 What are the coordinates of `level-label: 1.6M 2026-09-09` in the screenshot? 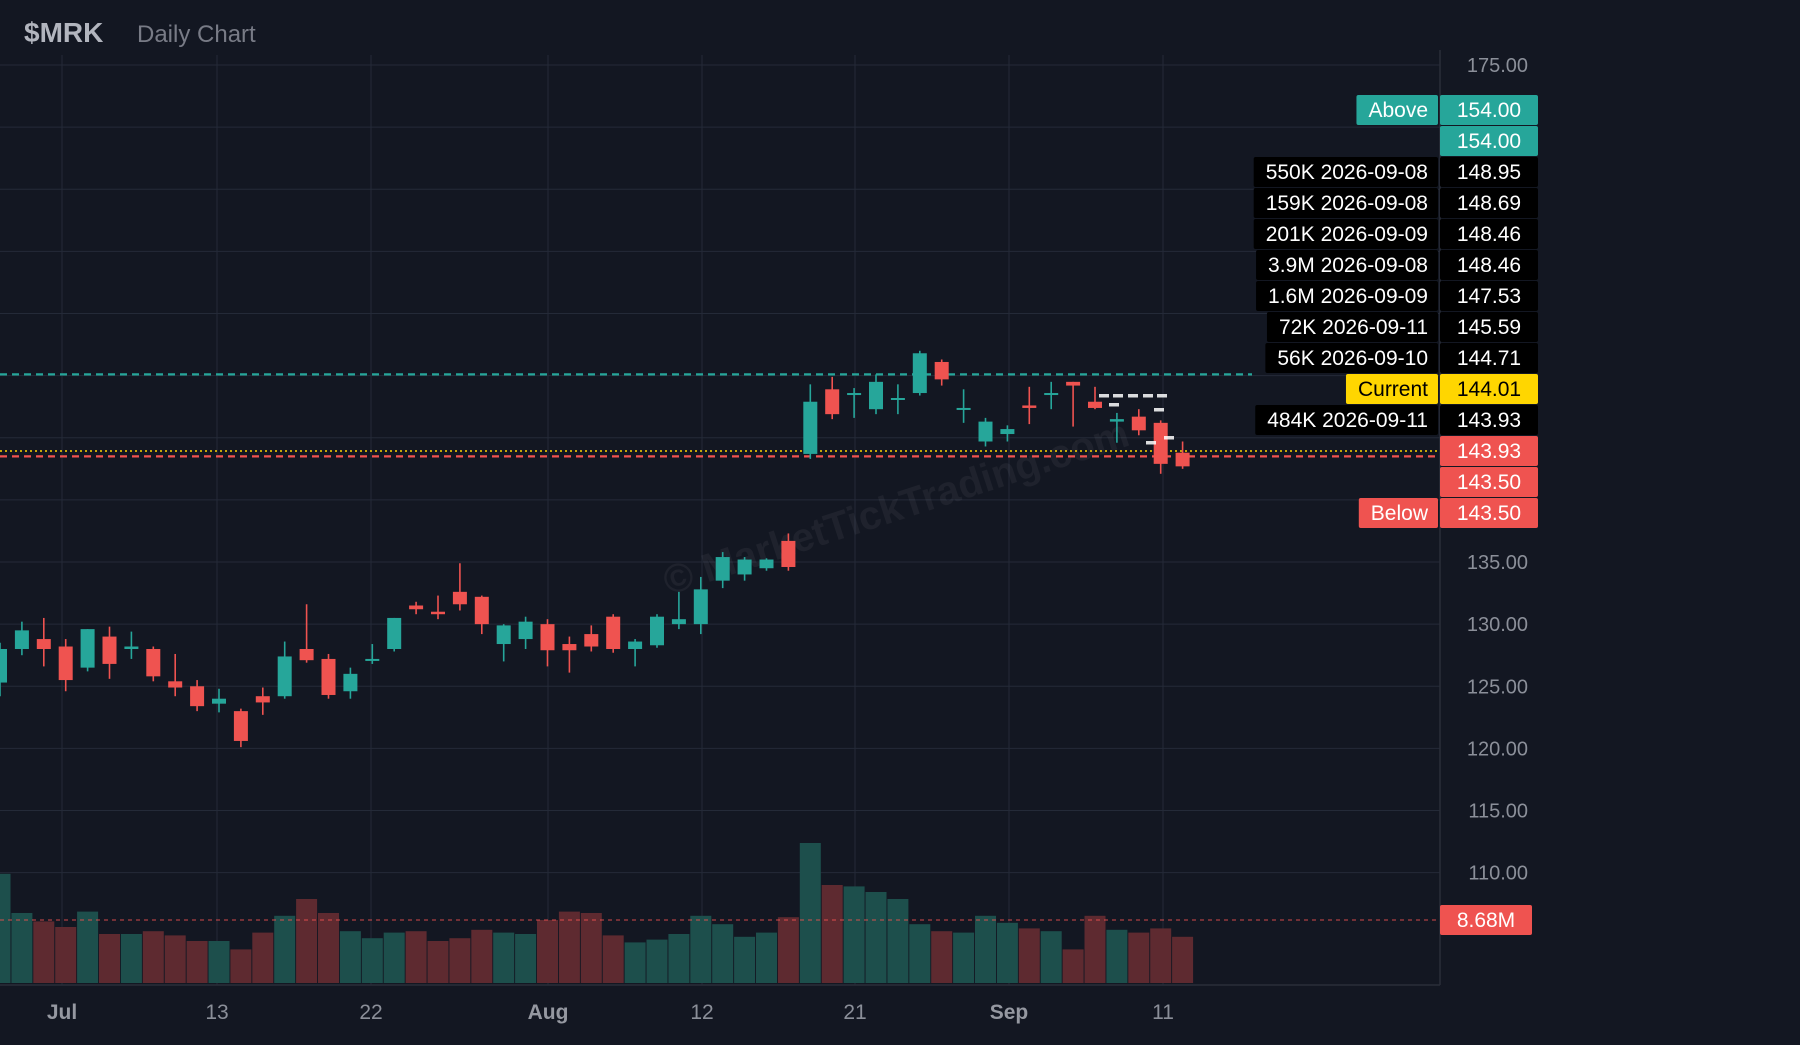 It's located at (1348, 296).